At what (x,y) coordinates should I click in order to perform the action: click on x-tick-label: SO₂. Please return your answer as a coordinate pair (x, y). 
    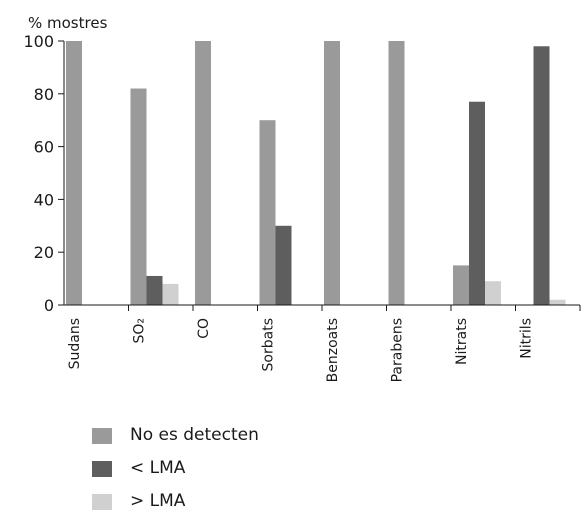
    Looking at the image, I should click on (140, 331).